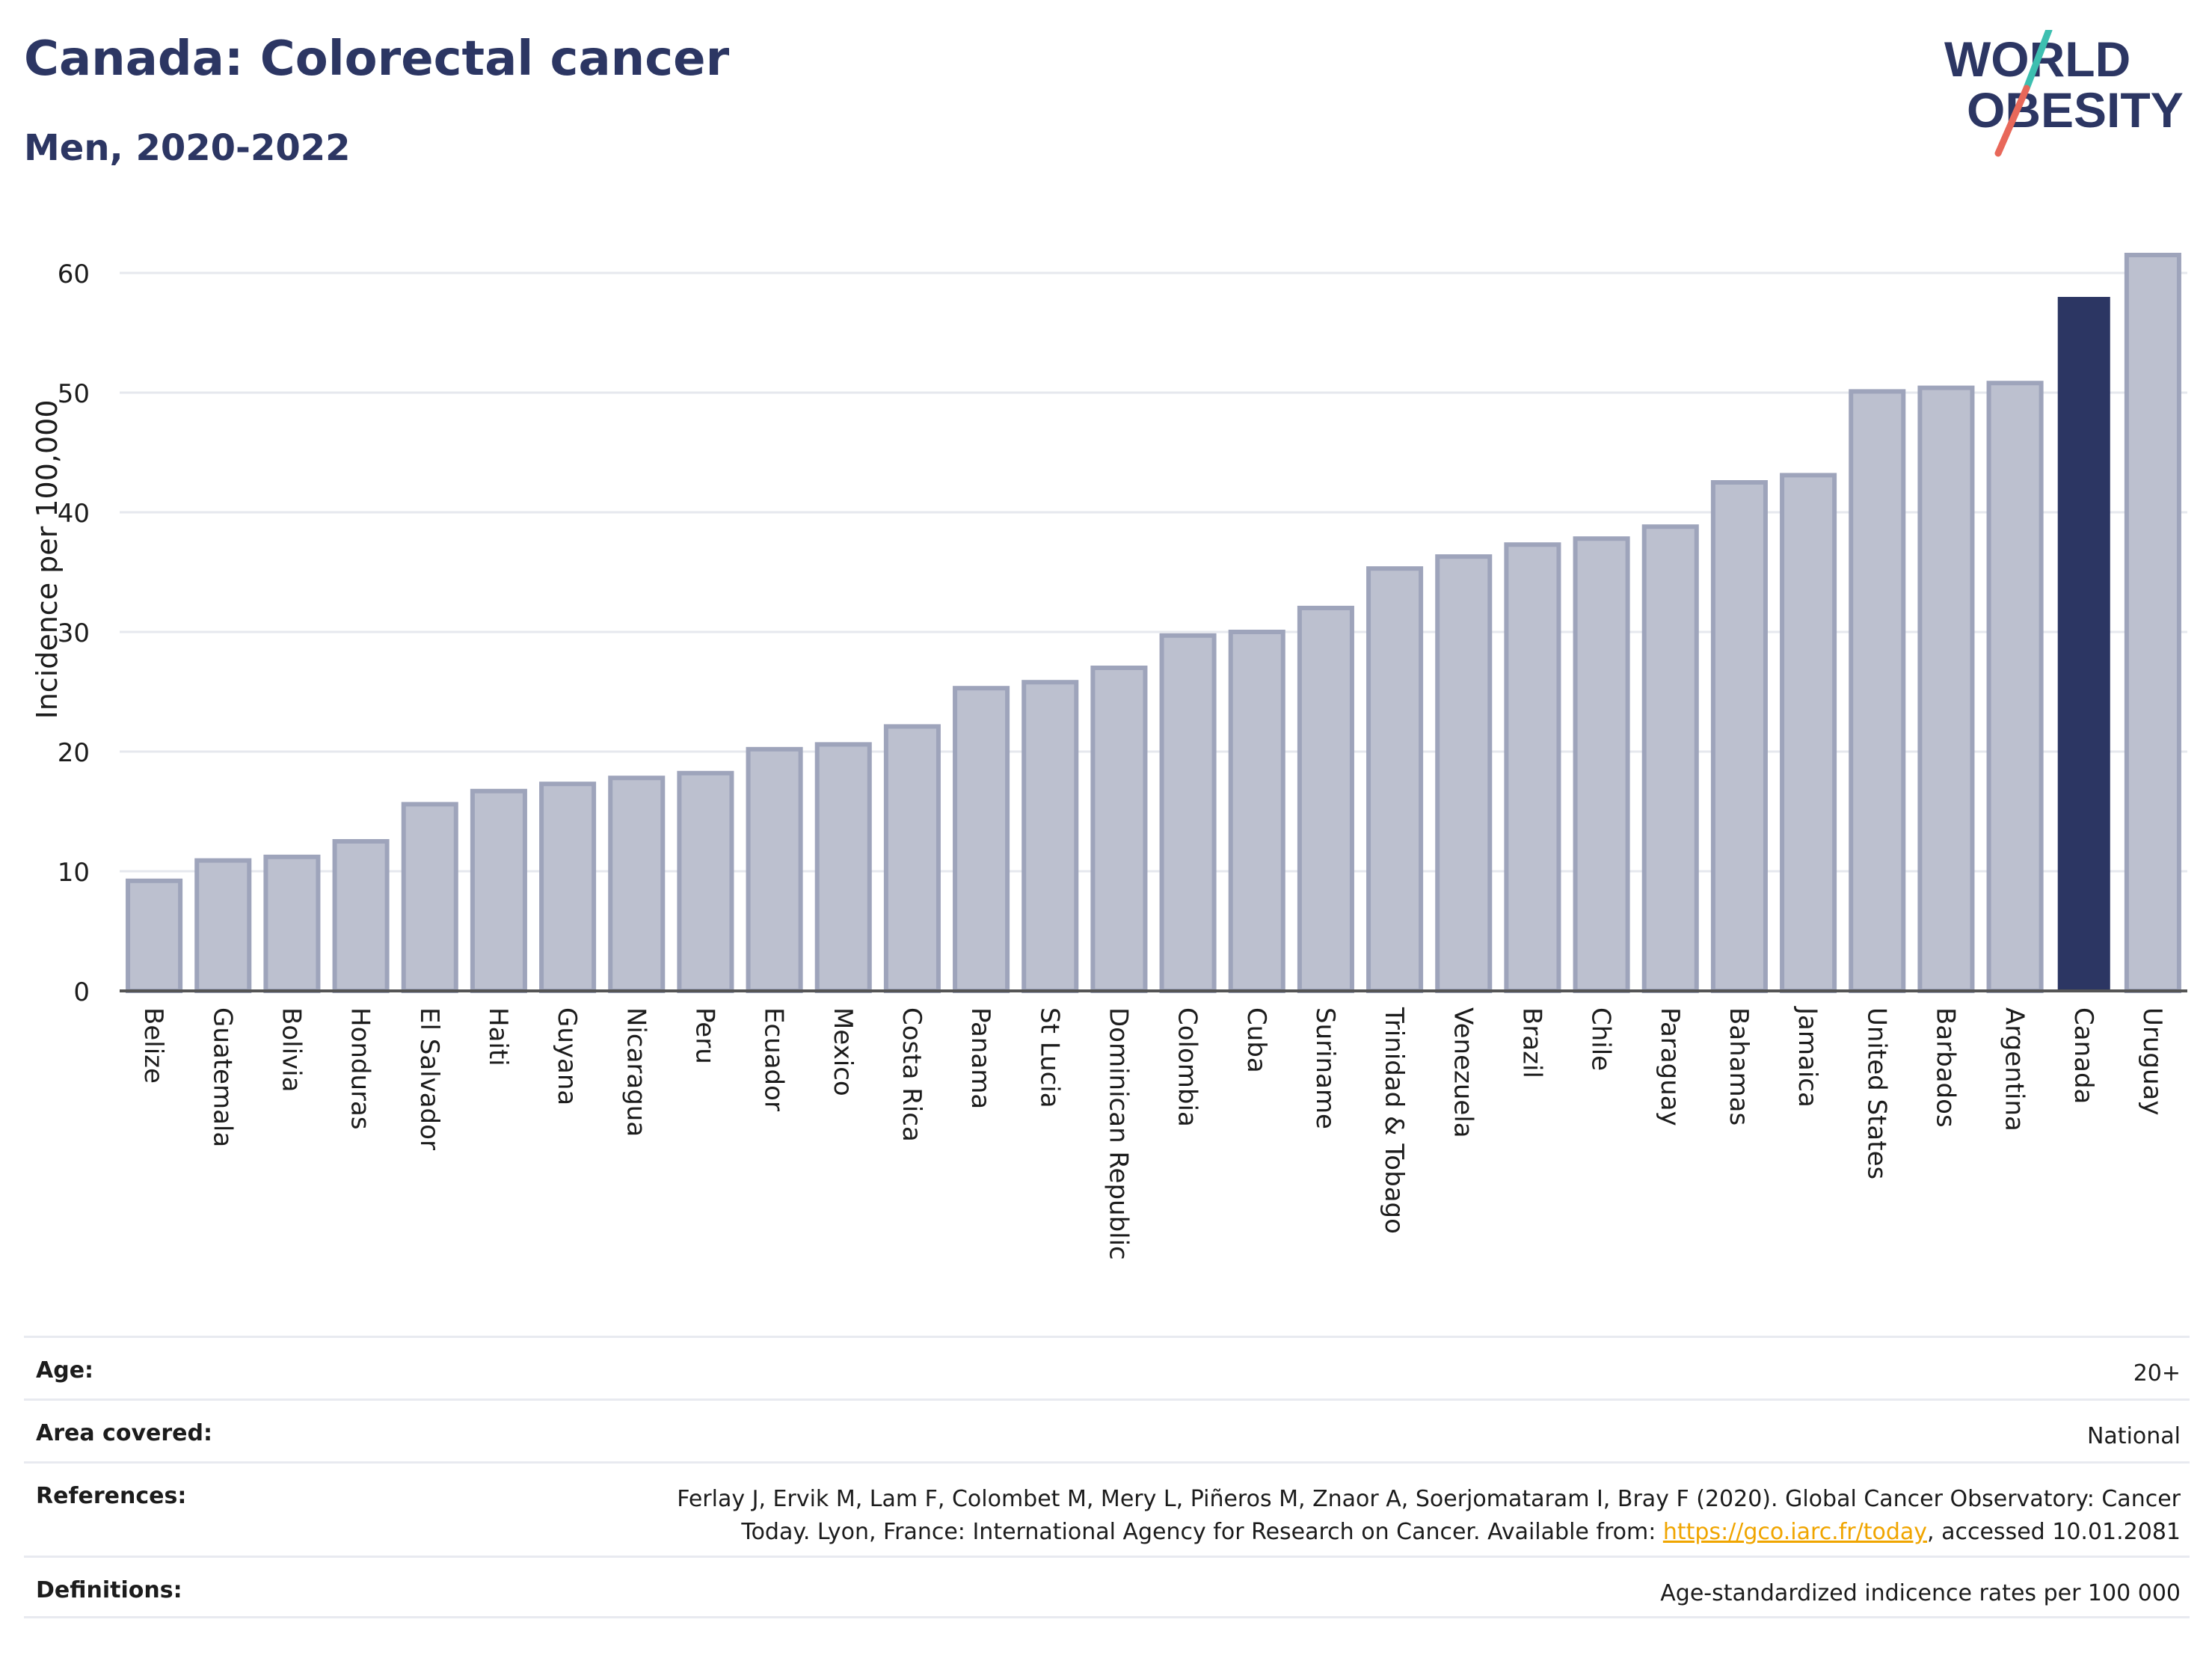  I want to click on age-value: 20+, so click(2157, 1373).